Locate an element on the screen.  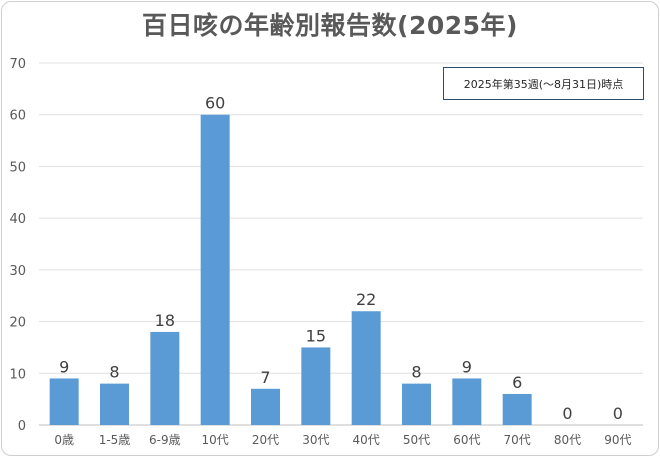
chart-note: 2025年第35週(～8月31日)時点 is located at coordinates (543, 84).